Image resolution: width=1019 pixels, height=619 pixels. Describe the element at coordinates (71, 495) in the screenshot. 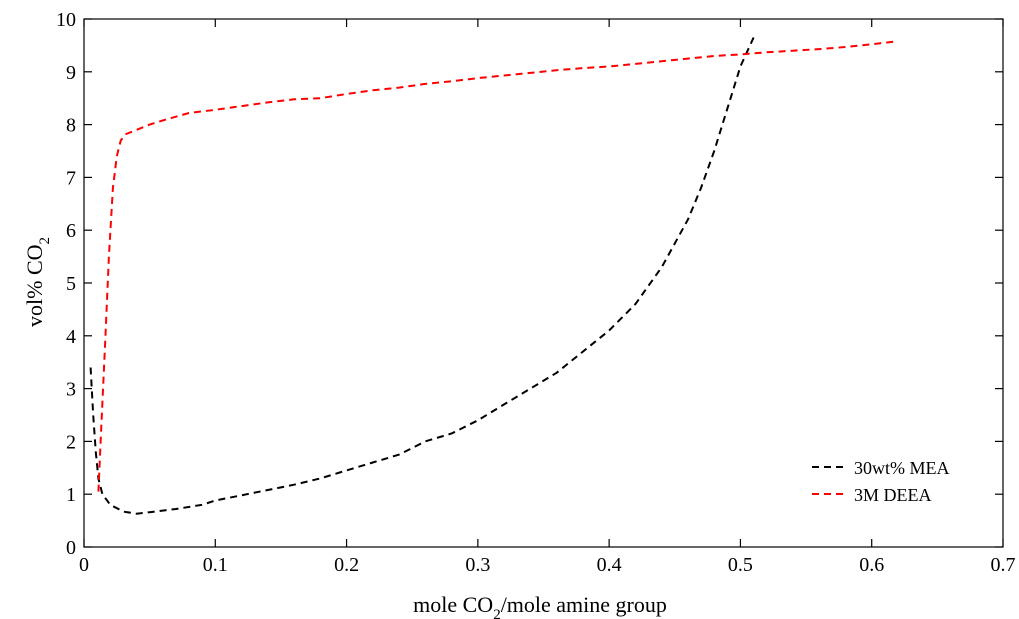

I see `y-tick-label: 1` at that location.